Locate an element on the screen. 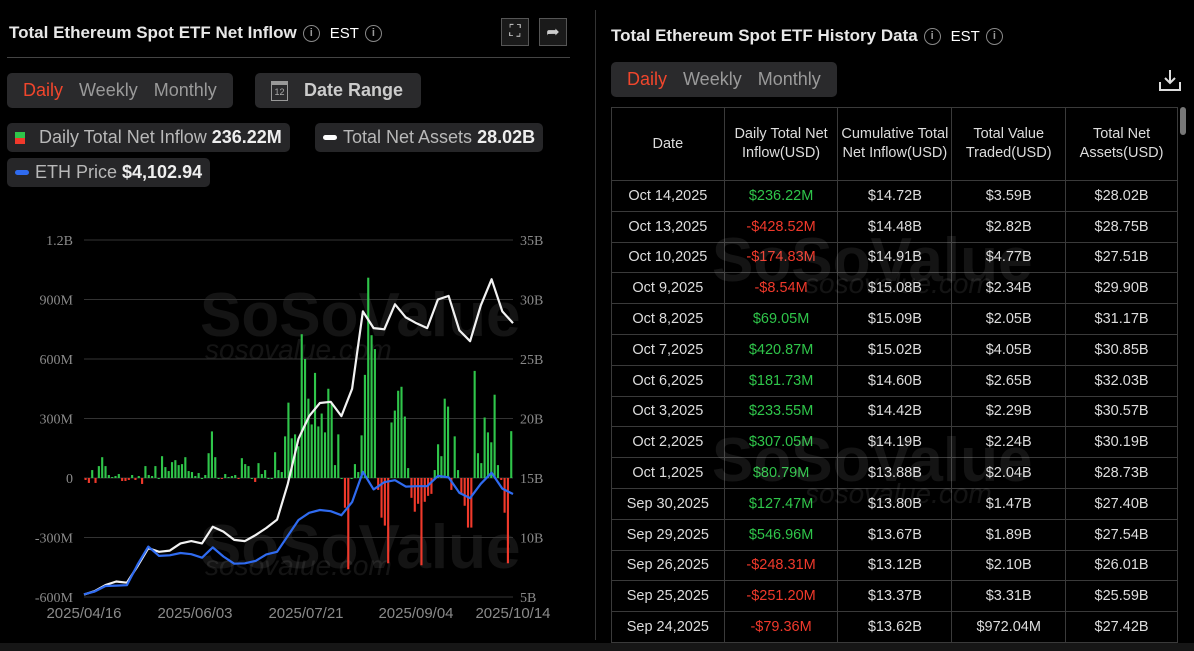 The image size is (1194, 651). value-traded-cell: $3.31B is located at coordinates (1009, 596).